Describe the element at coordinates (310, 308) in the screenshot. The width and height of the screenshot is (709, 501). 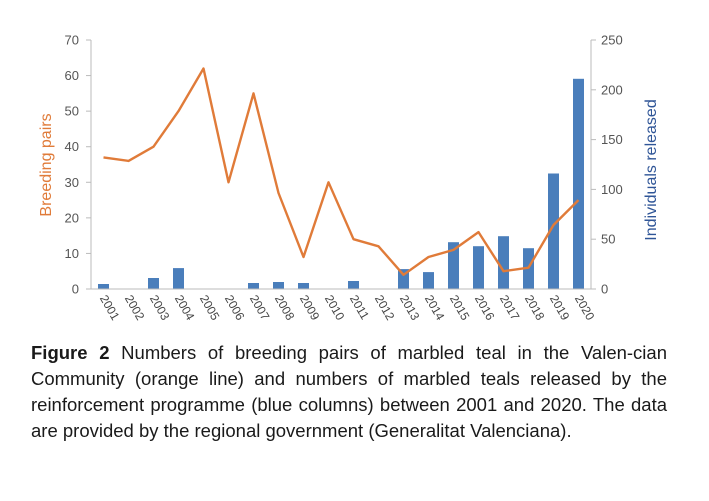
I see `x-tick-label: 2009` at that location.